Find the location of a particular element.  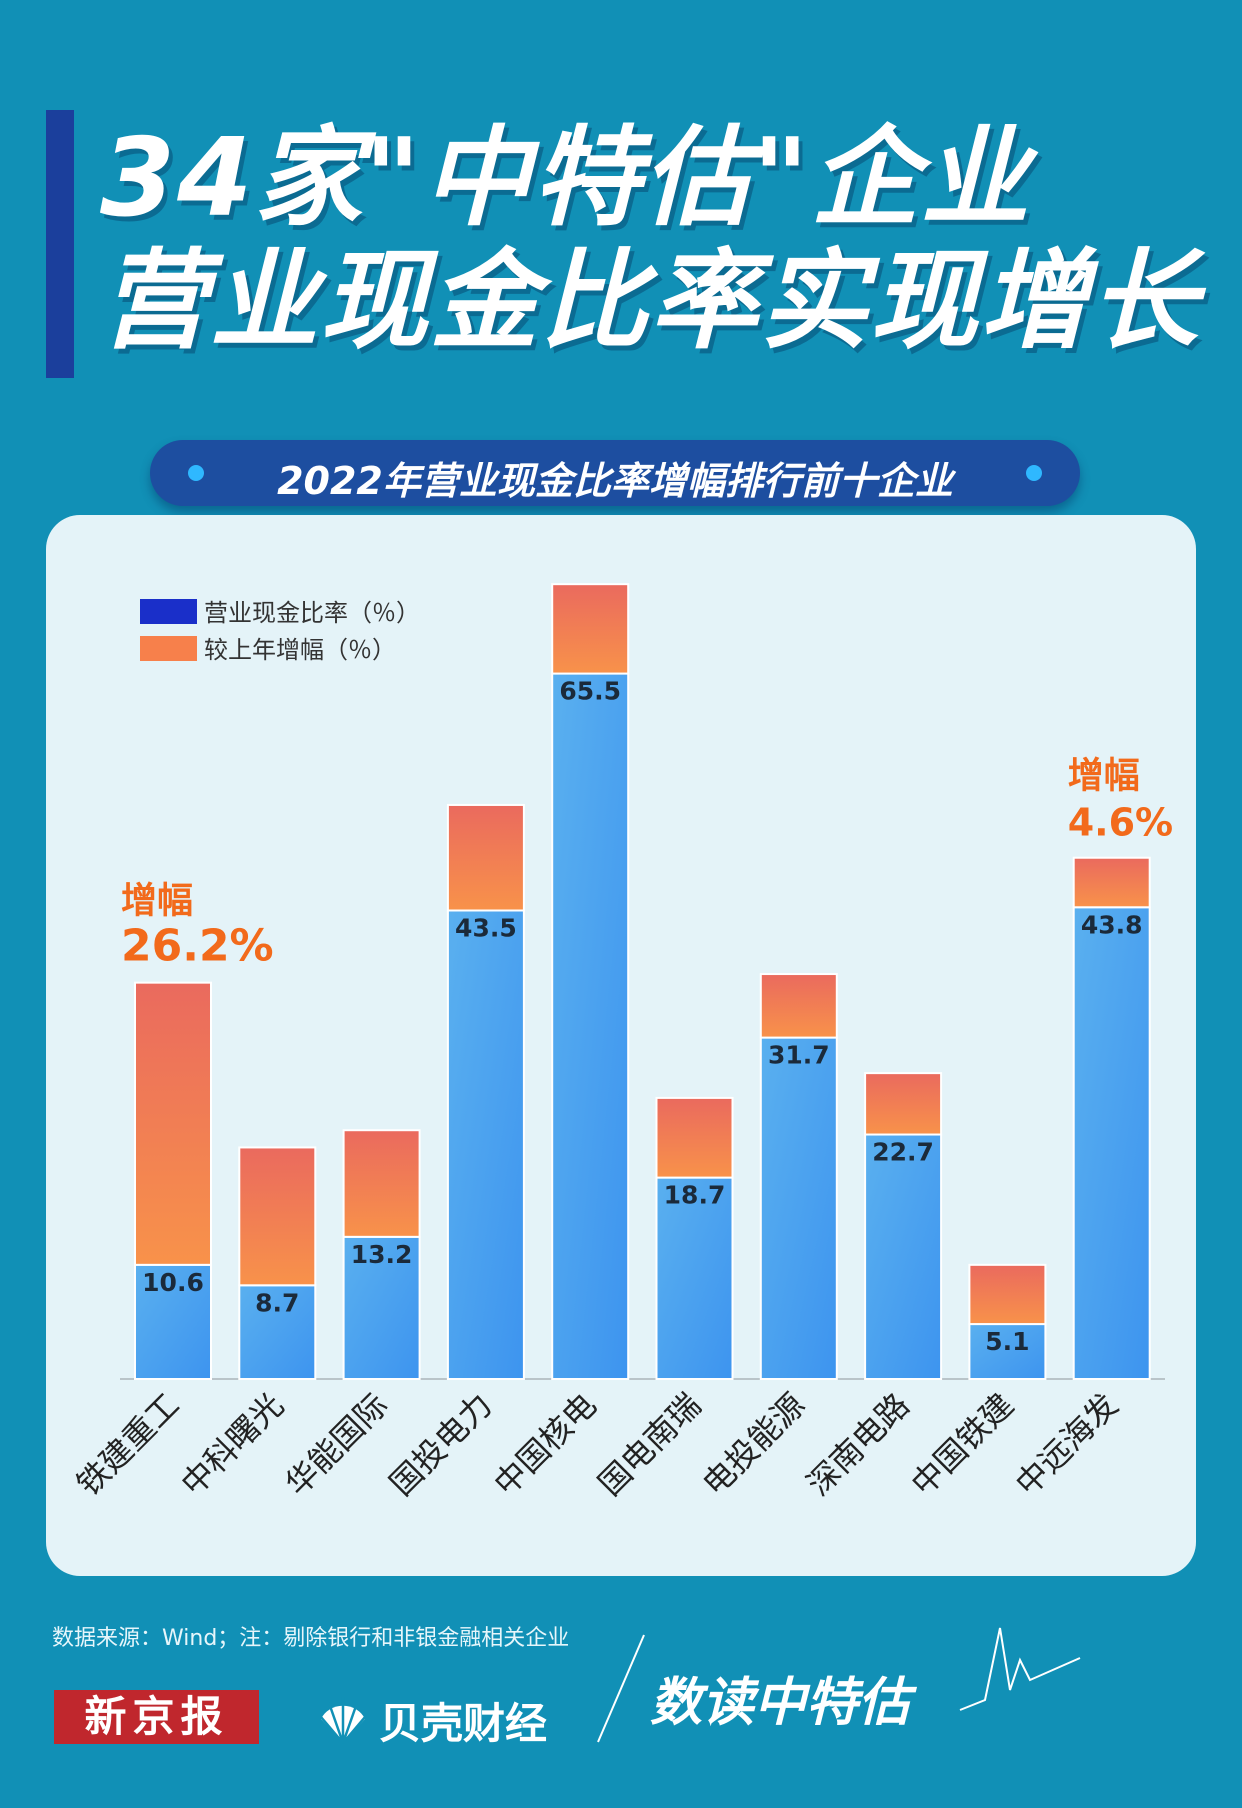

x-tick-label: 国投电力 is located at coordinates (440, 1444).